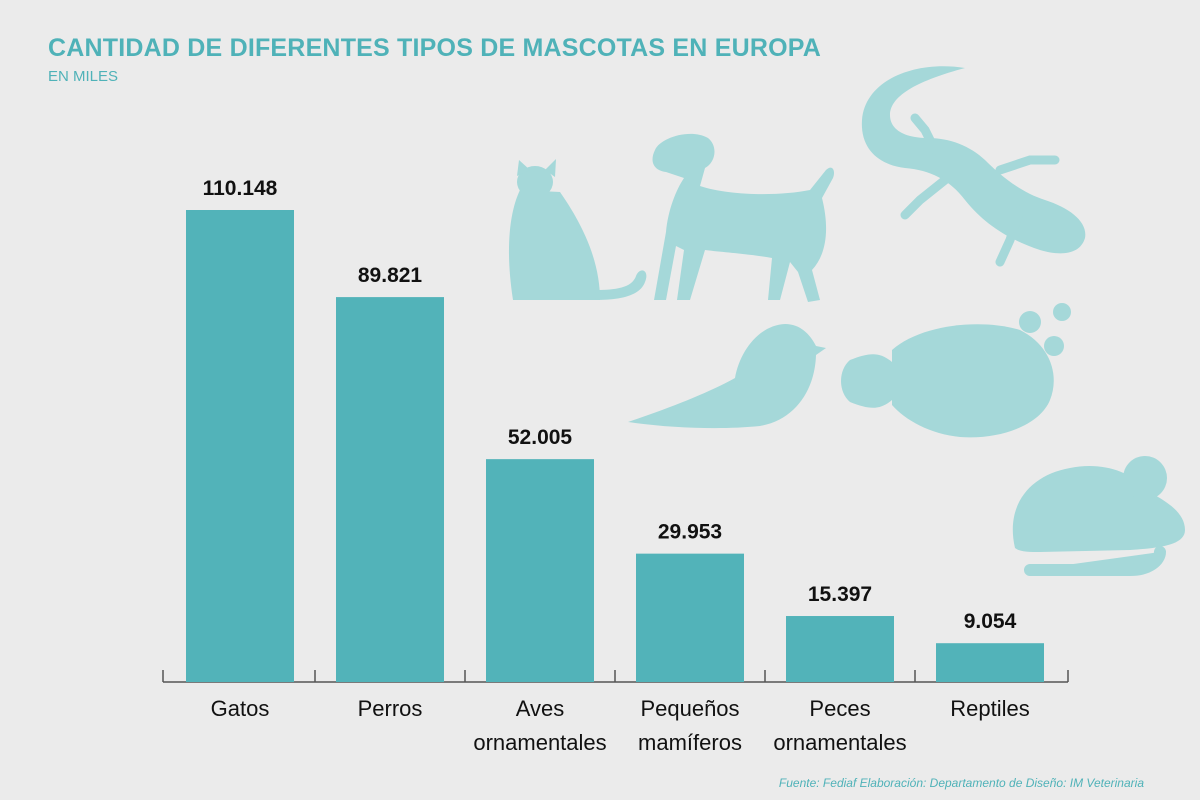 The image size is (1200, 800). I want to click on category-label: Pequeños, so click(689, 708).